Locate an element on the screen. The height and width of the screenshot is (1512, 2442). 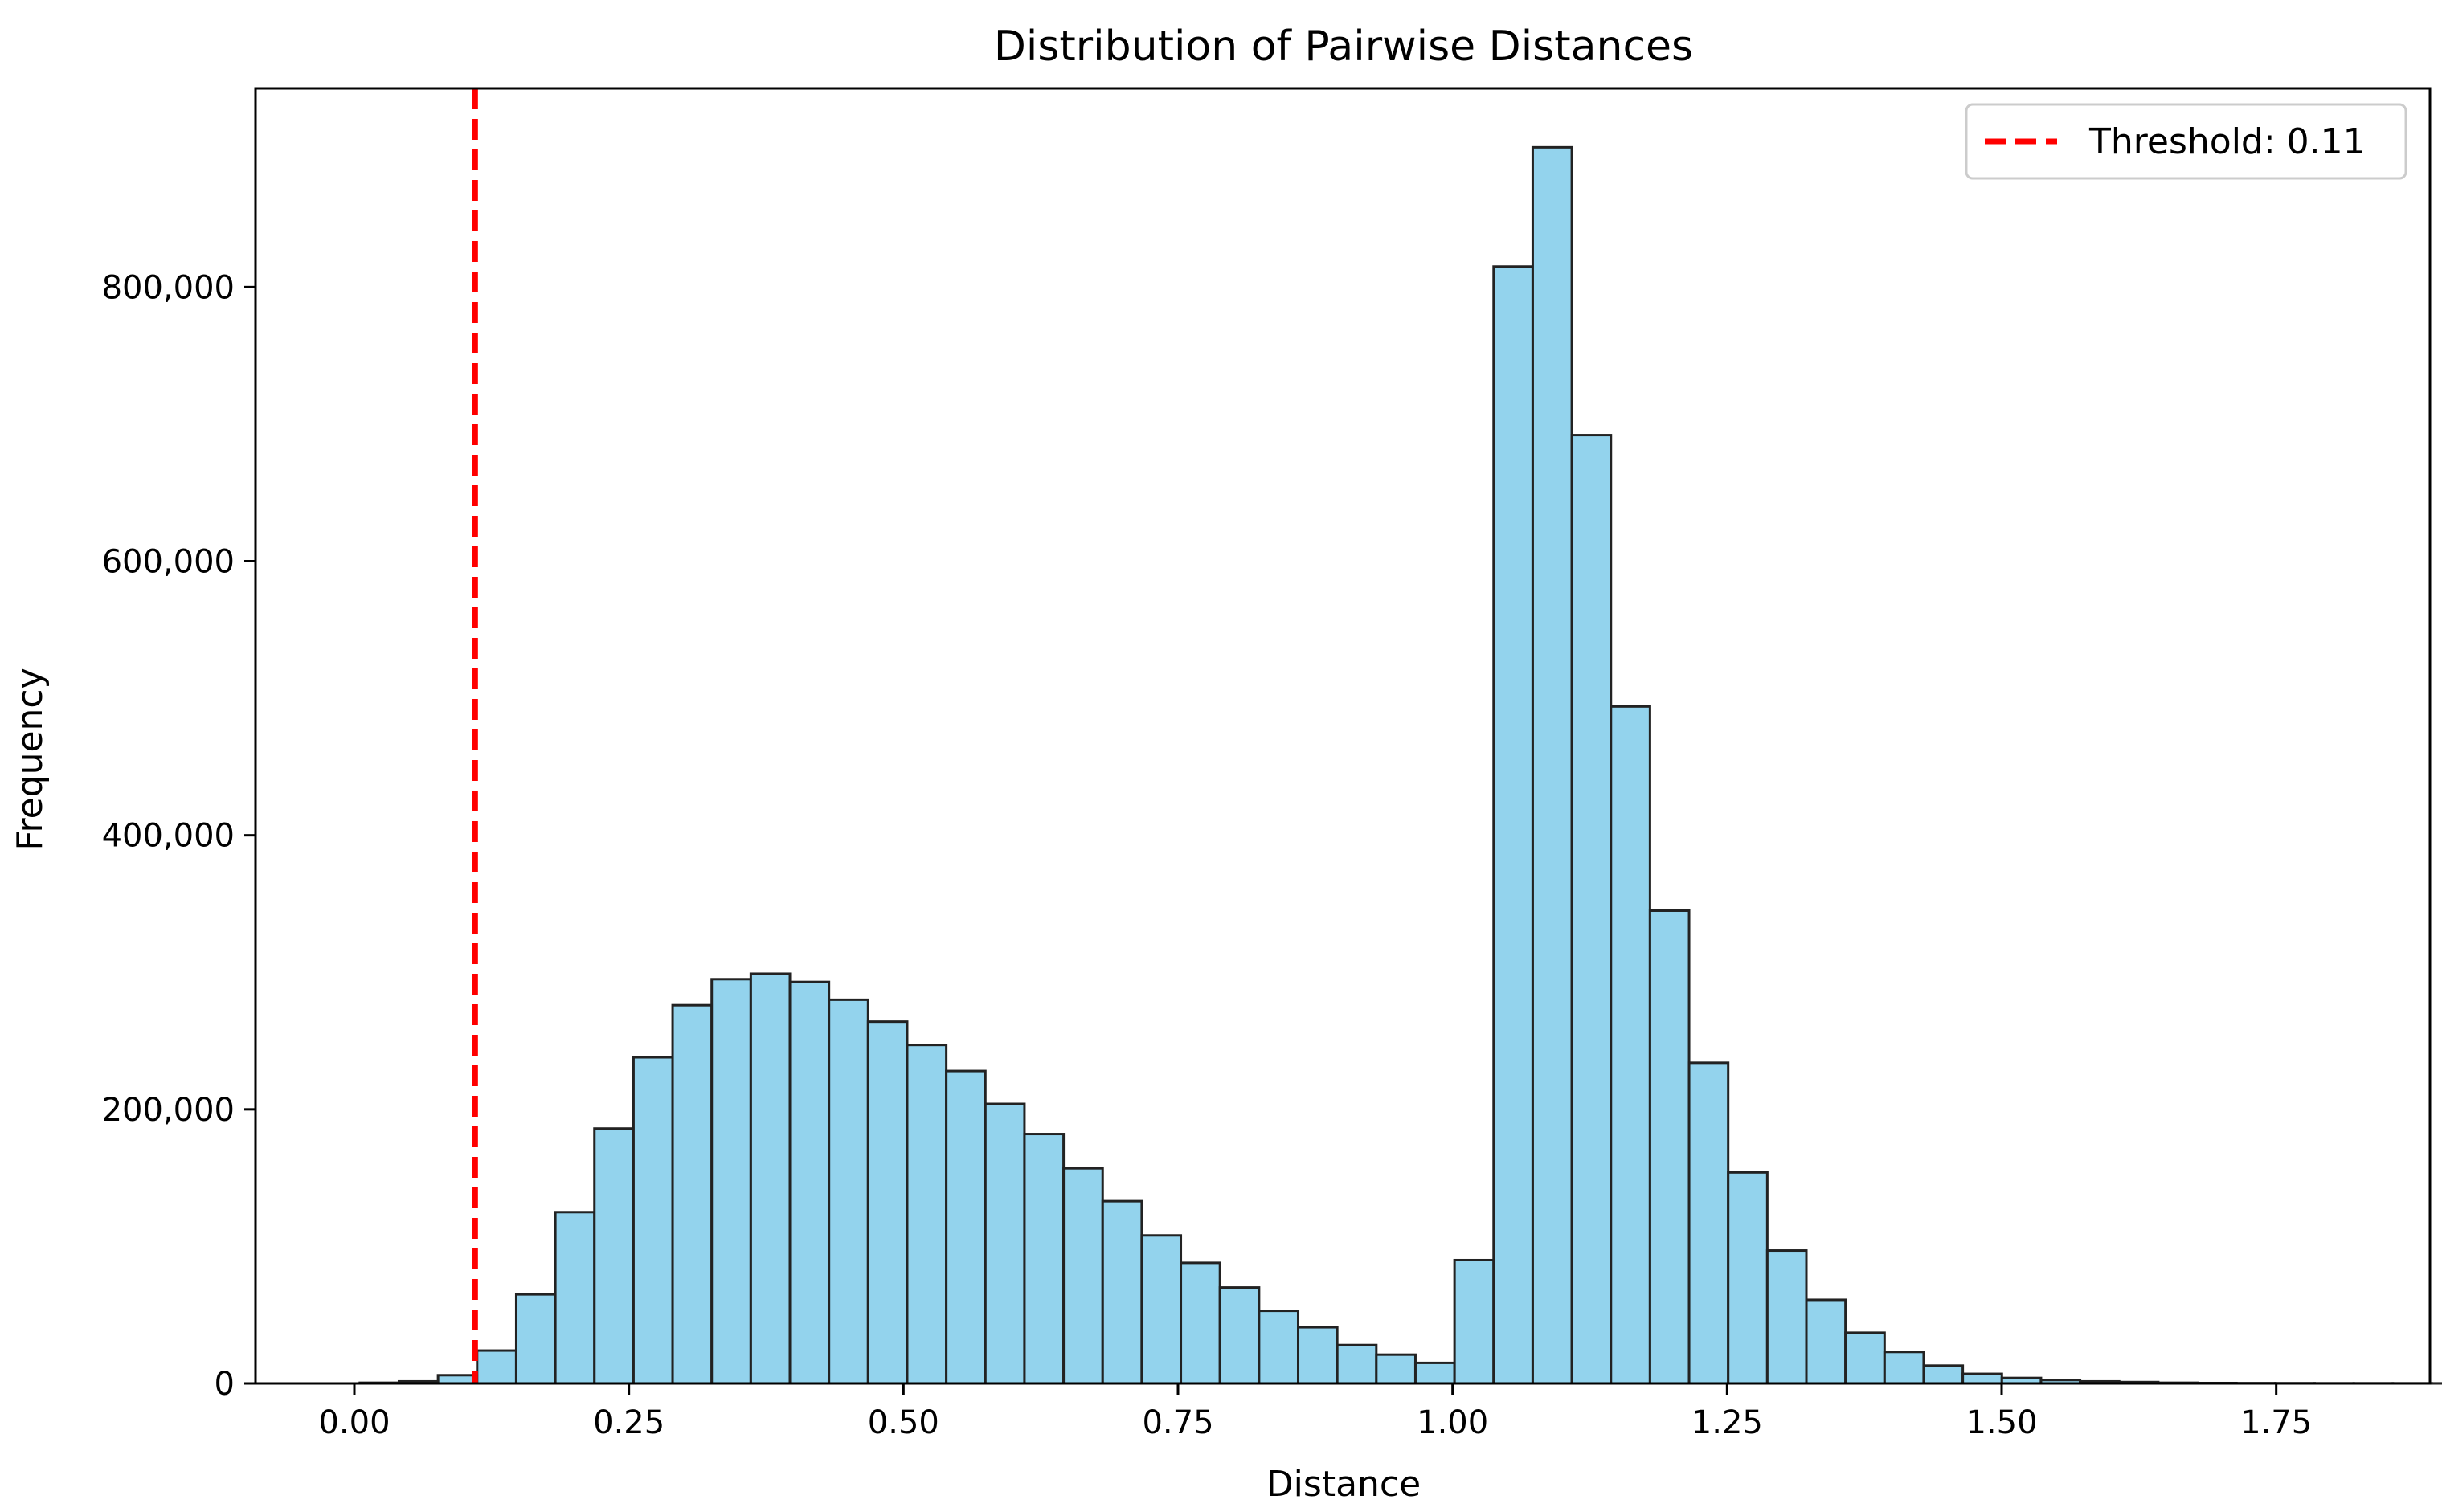
legend-threshold-label: Threshold: 0.11 is located at coordinates (2227, 141).